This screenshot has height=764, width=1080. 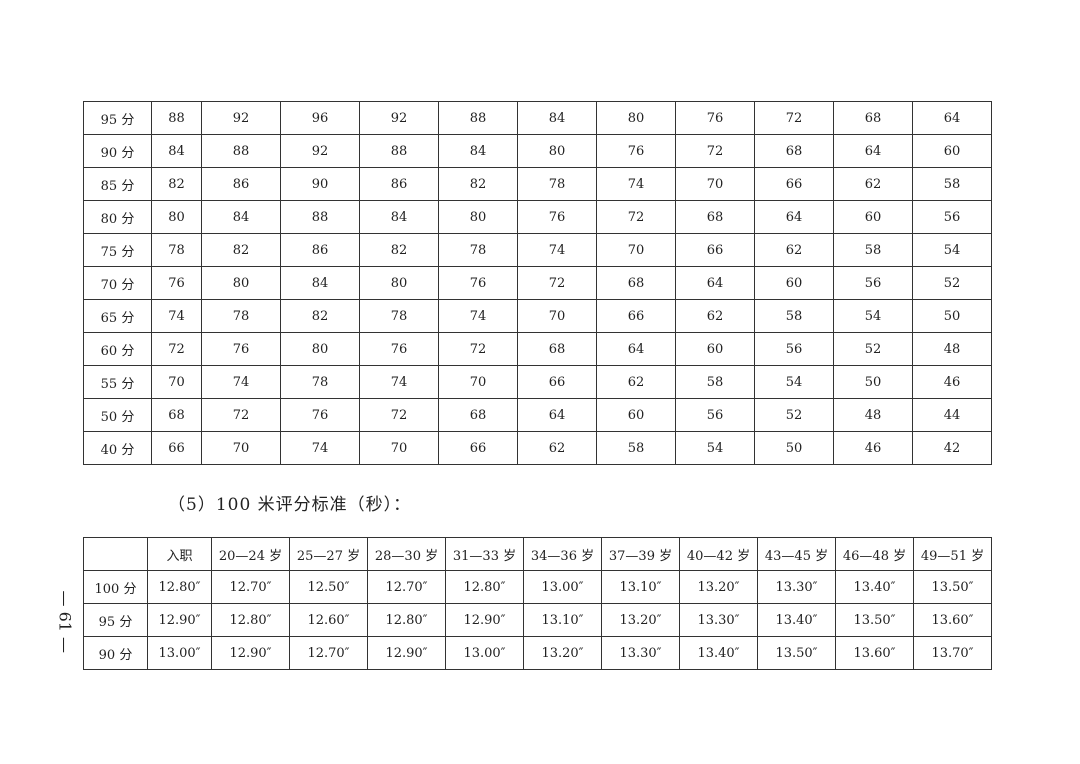 What do you see at coordinates (115, 620) in the screenshot?
I see `row-label: 95 分` at bounding box center [115, 620].